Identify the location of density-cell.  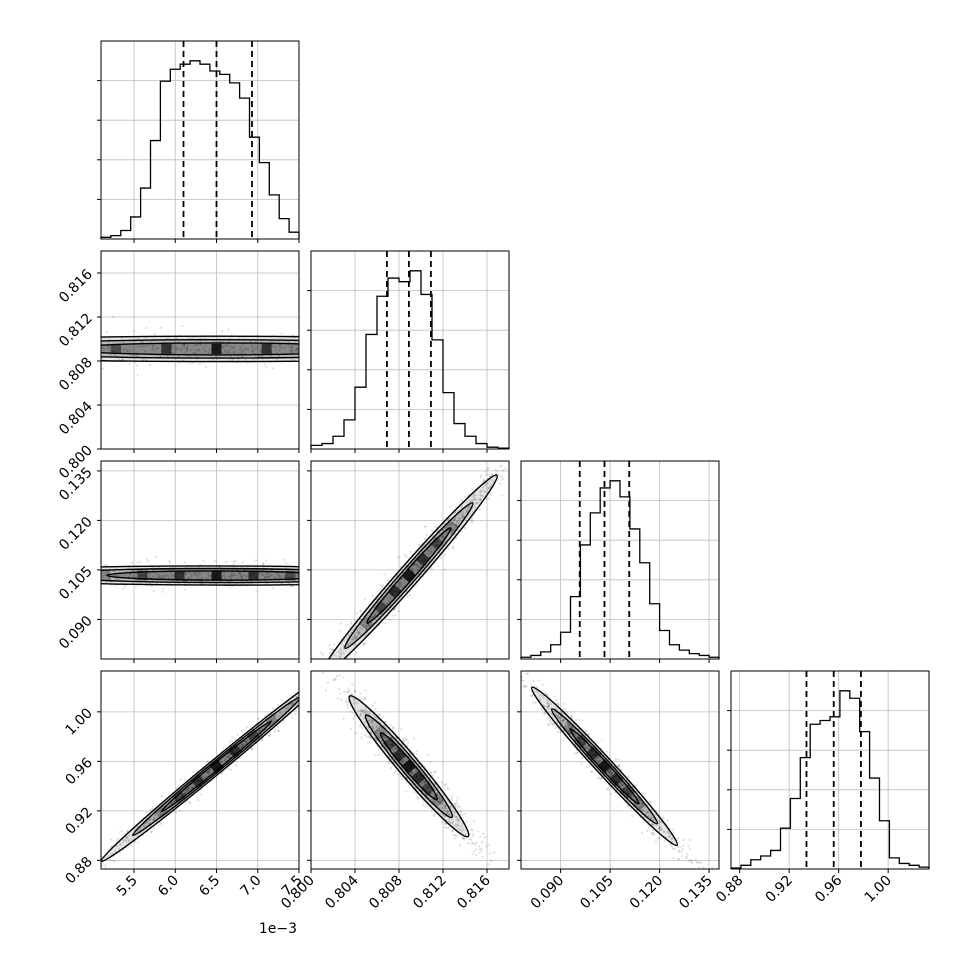
(290, 575).